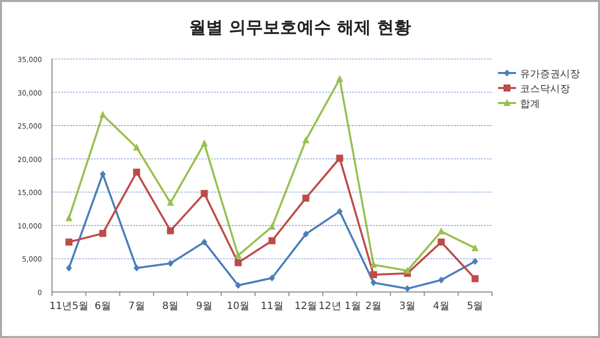  What do you see at coordinates (441, 306) in the screenshot?
I see `x-tick-label: 4월` at bounding box center [441, 306].